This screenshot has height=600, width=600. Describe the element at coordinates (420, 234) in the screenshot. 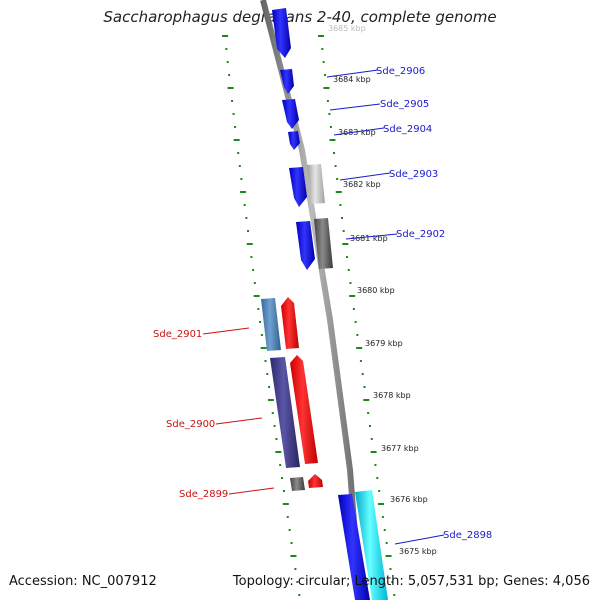

I see `gene-label-sde-2902: Sde_2902` at that location.